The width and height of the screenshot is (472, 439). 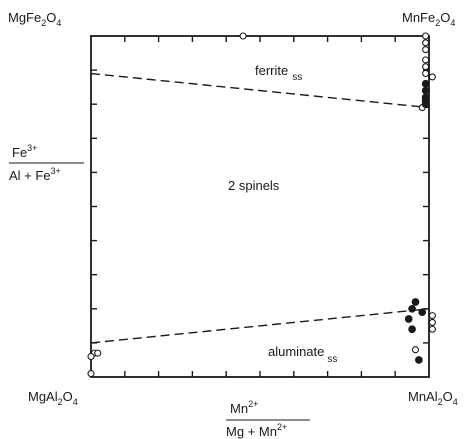 What do you see at coordinates (433, 398) in the screenshot?
I see `corner-label-mnal2o4: MnAl2O4` at bounding box center [433, 398].